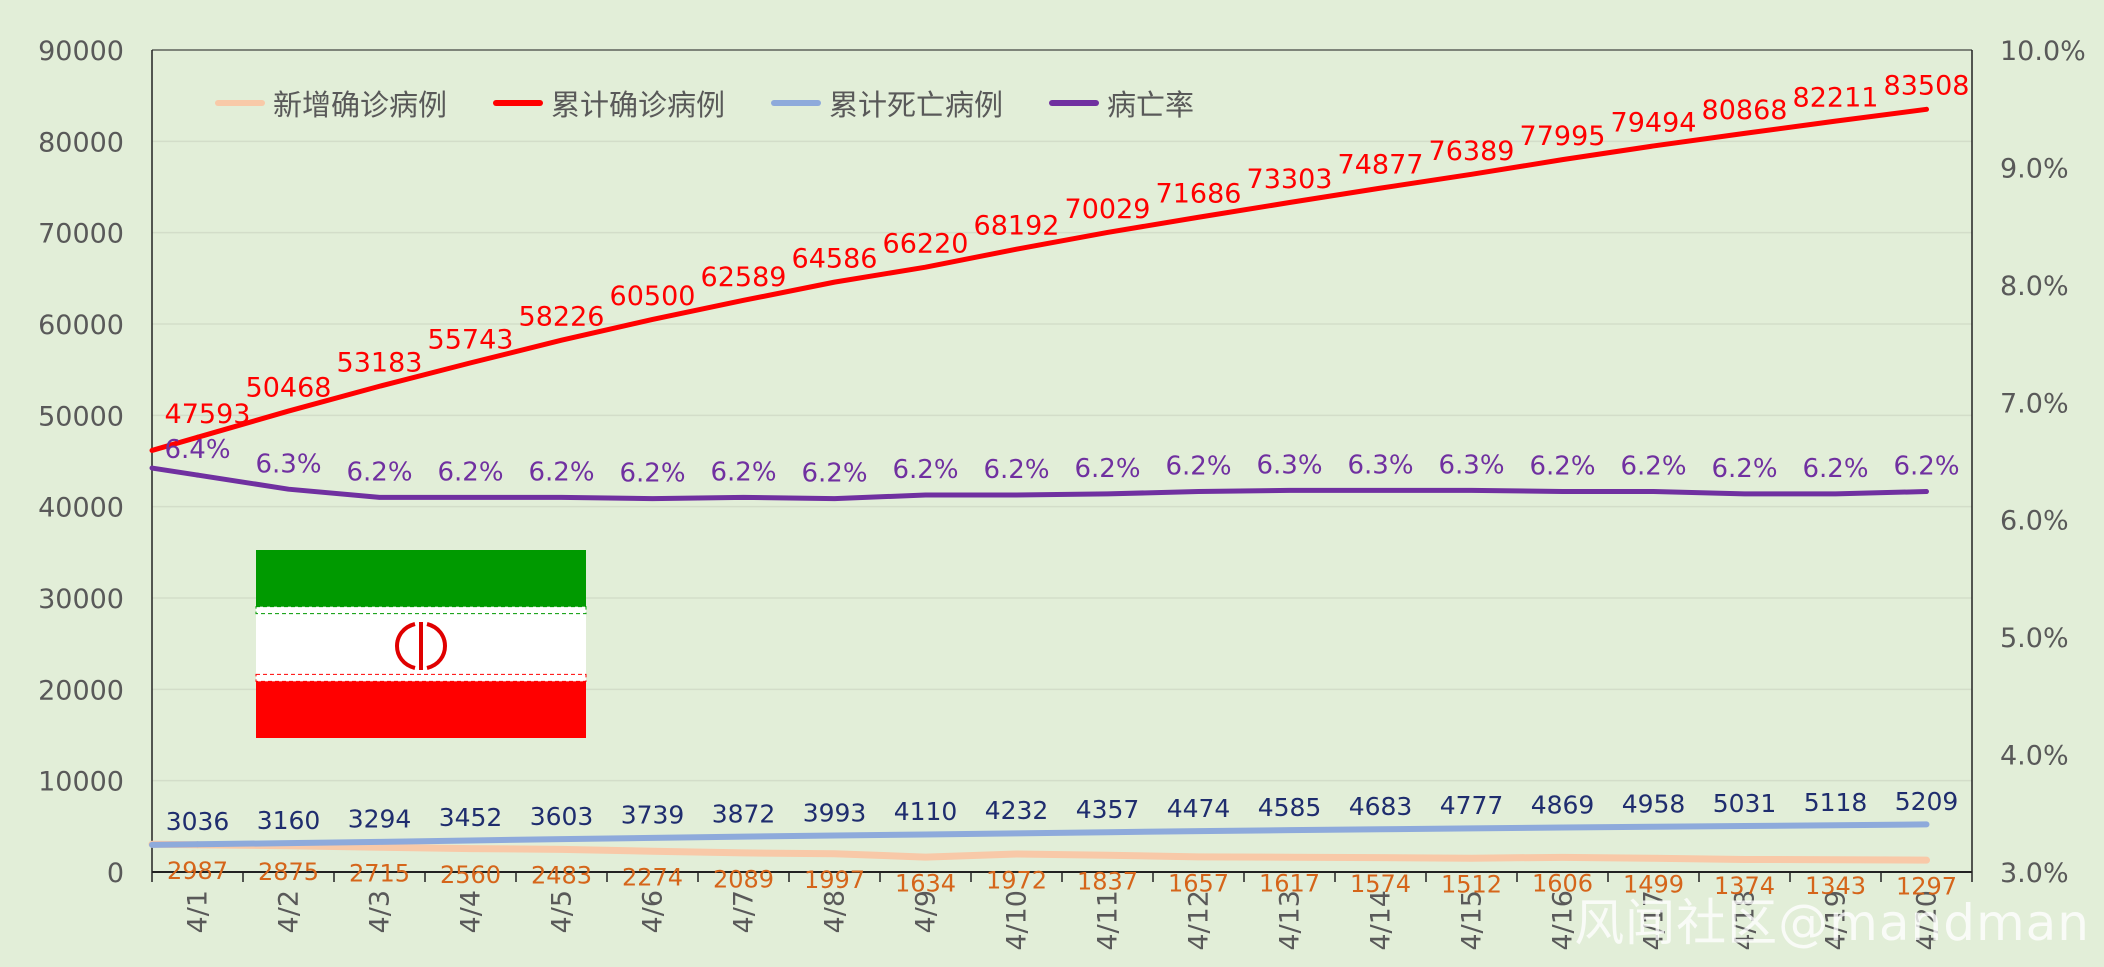 This screenshot has height=967, width=2104. Describe the element at coordinates (653, 911) in the screenshot. I see `x-tick-label: 4/6` at that location.